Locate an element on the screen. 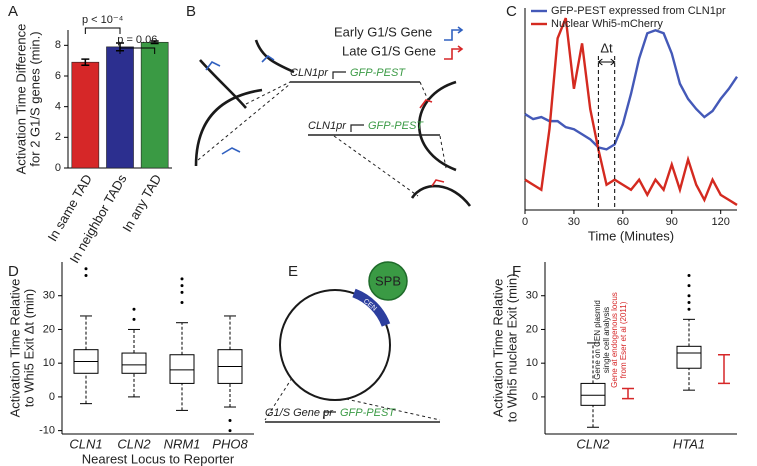 The image size is (757, 466). x-tick-label: 30 is located at coordinates (574, 222).